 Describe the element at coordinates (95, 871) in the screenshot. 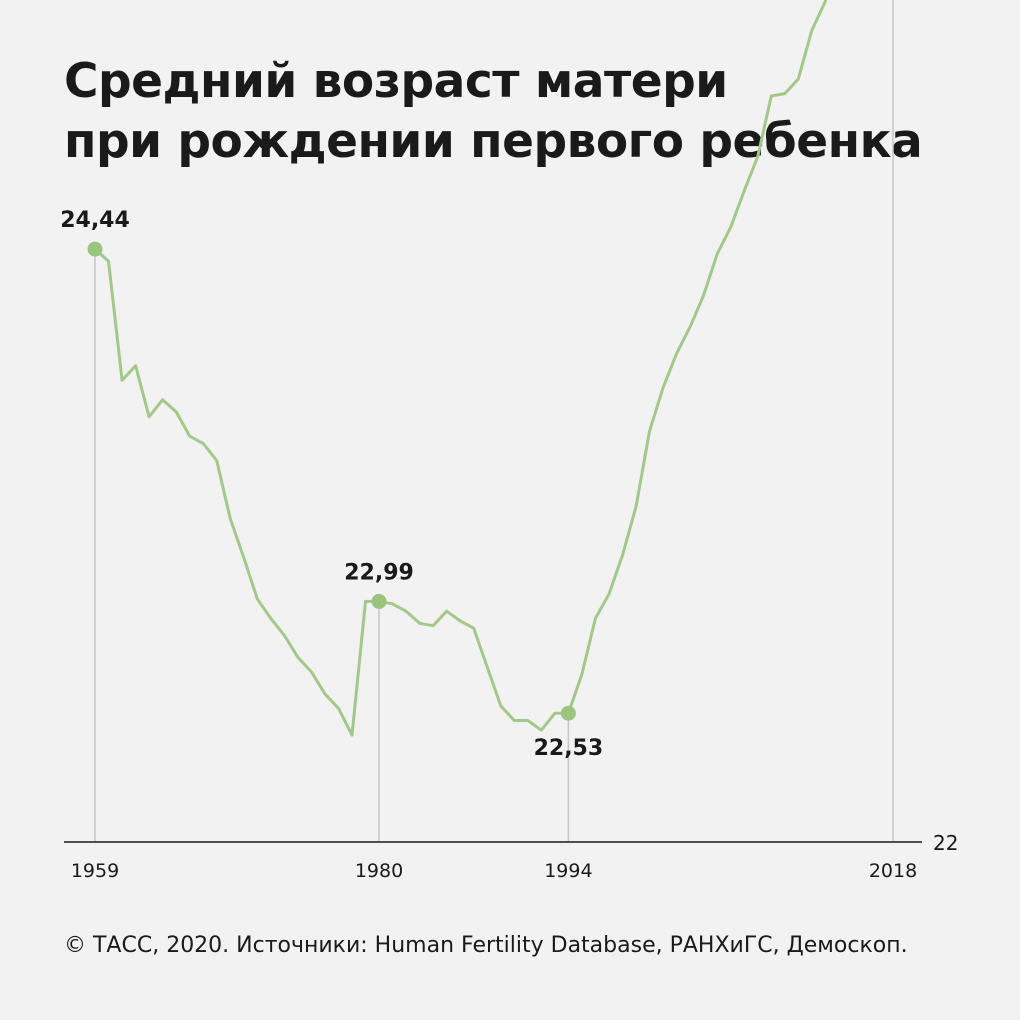

I see `x-tick-label-1959: 1959` at that location.